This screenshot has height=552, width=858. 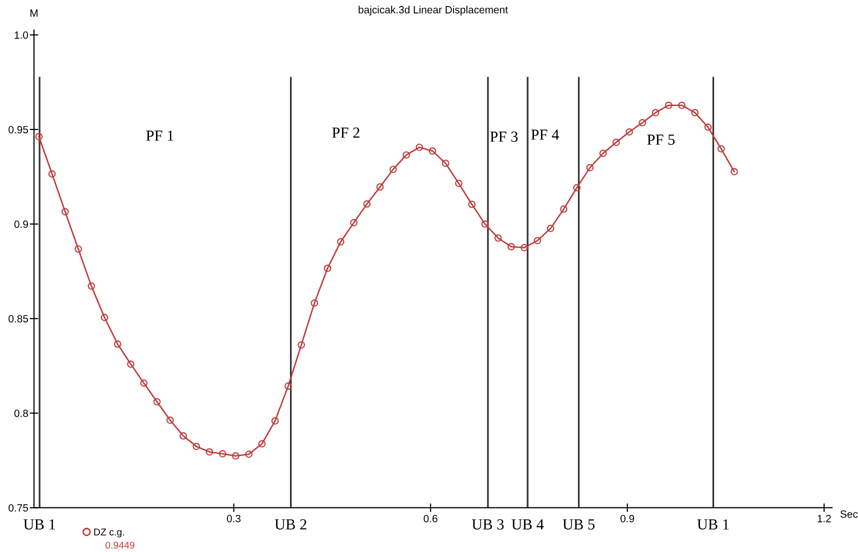 What do you see at coordinates (431, 518) in the screenshot?
I see `x-tick-label: 0.6` at bounding box center [431, 518].